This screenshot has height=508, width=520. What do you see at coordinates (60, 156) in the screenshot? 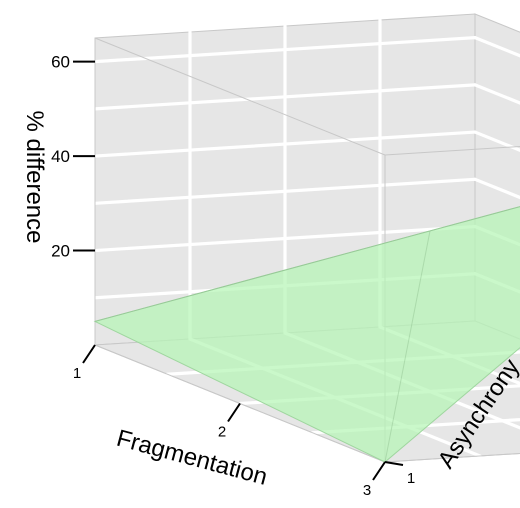
I see `z-tick-label: 40` at bounding box center [60, 156].